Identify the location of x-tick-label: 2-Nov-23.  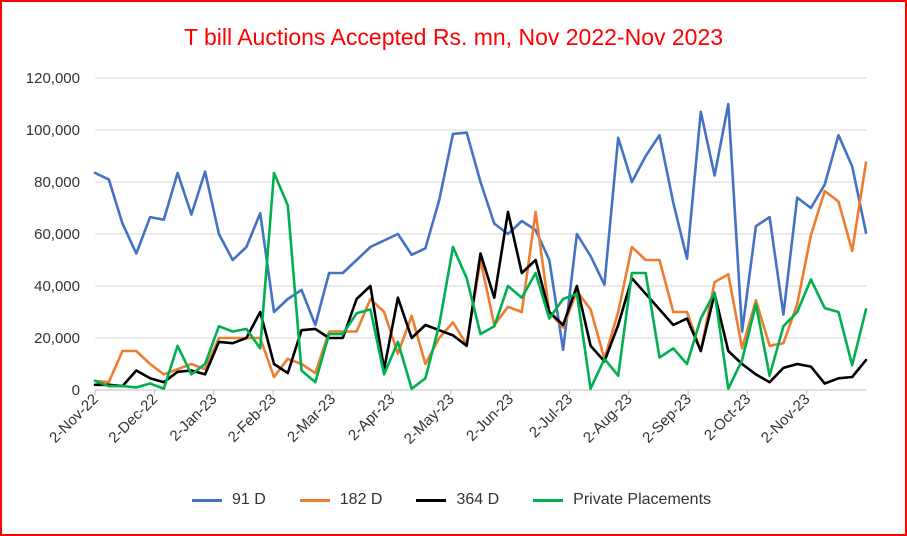
(786, 419).